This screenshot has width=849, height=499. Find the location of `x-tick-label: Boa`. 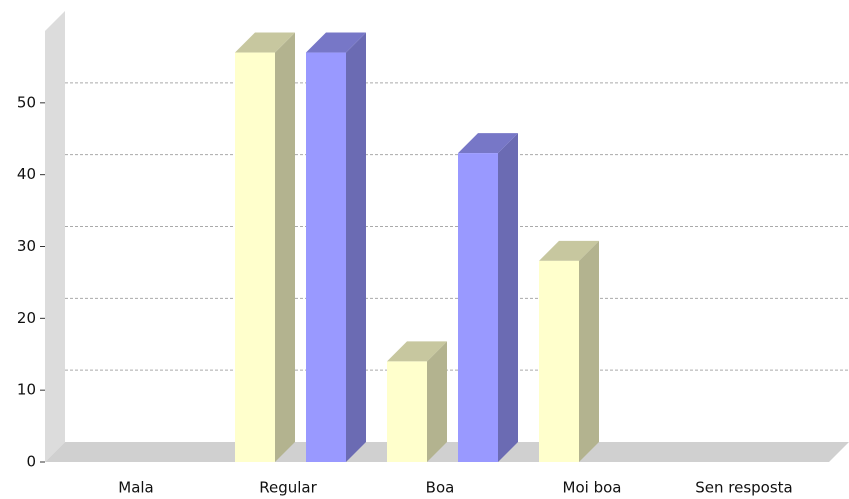

x-tick-label: Boa is located at coordinates (440, 488).